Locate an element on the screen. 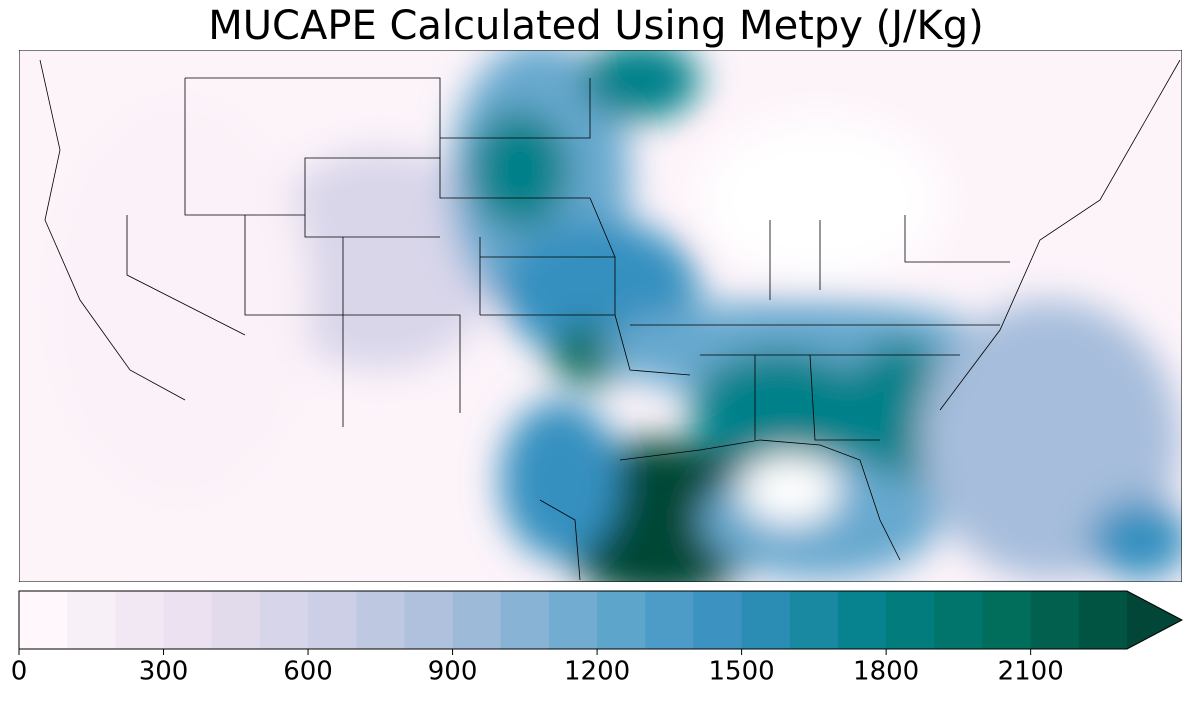  colorbar: 0 300 600 900 1200 1500 1800 2100 is located at coordinates (597, 638).